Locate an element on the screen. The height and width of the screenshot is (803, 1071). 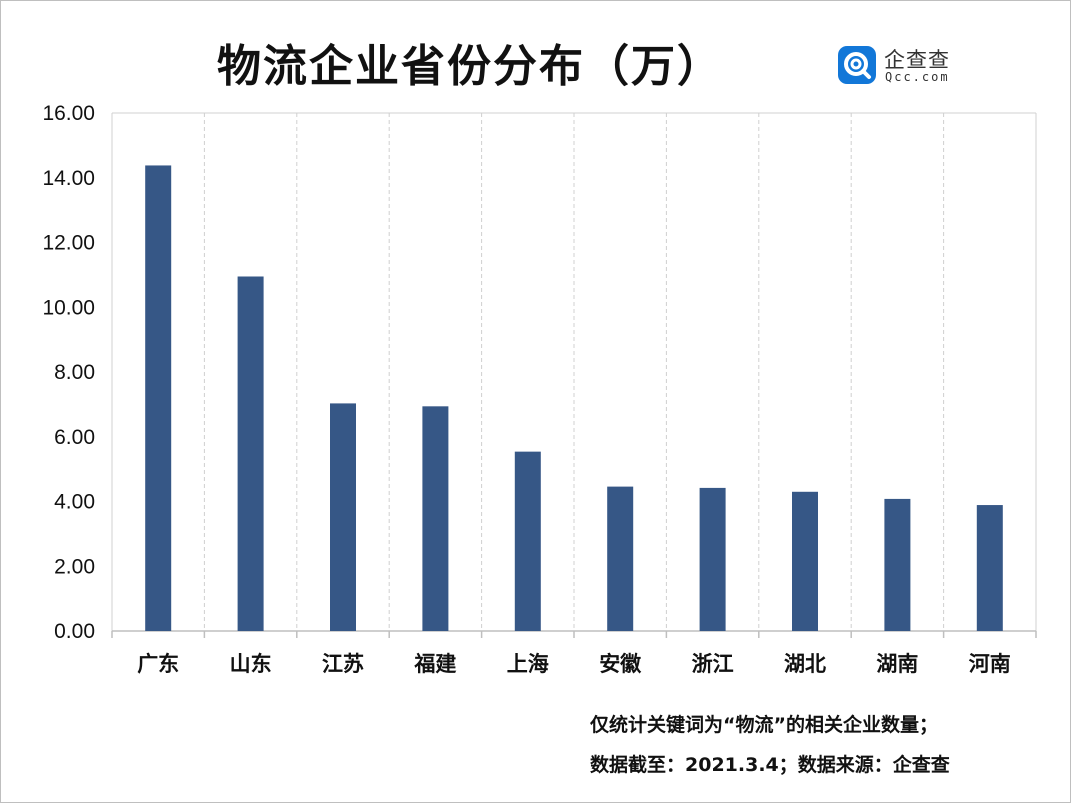
x-tick-label: 安徽 is located at coordinates (620, 664).